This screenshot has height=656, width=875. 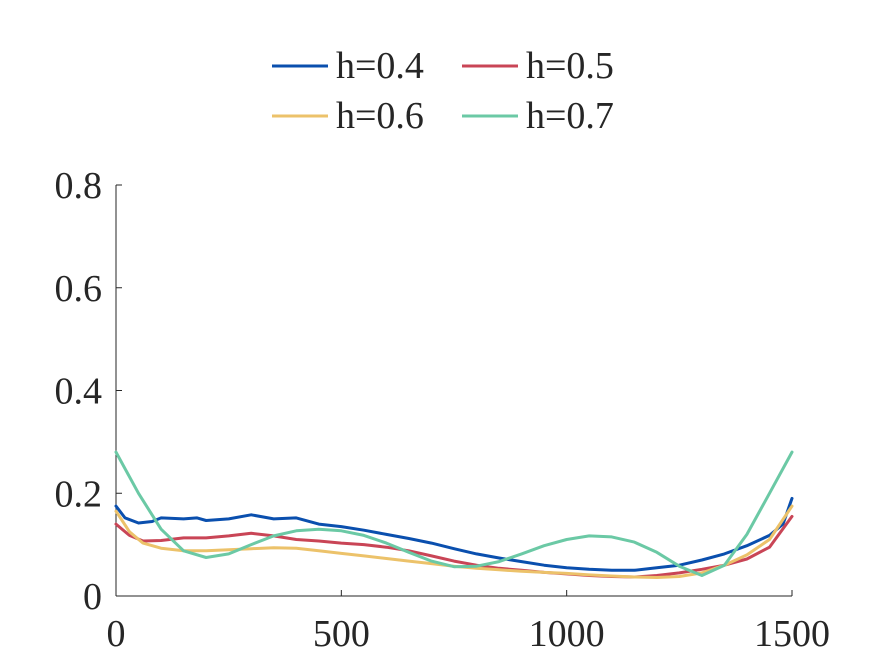 What do you see at coordinates (380, 116) in the screenshot?
I see `legend-label: h=0.6` at bounding box center [380, 116].